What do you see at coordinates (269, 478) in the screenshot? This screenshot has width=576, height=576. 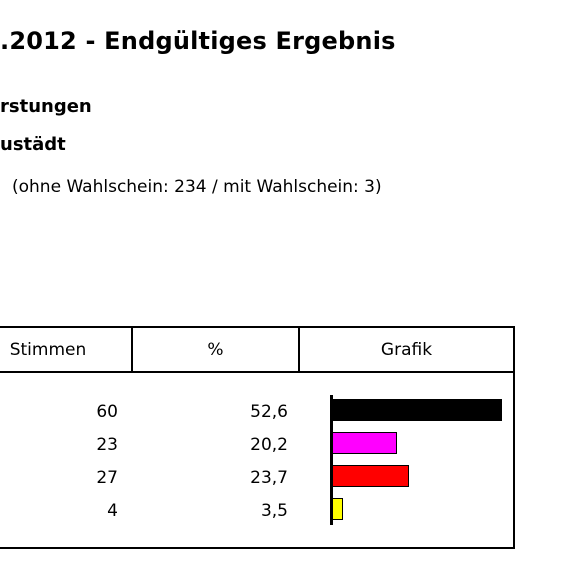 I see `percent-cell: 23,7` at bounding box center [269, 478].